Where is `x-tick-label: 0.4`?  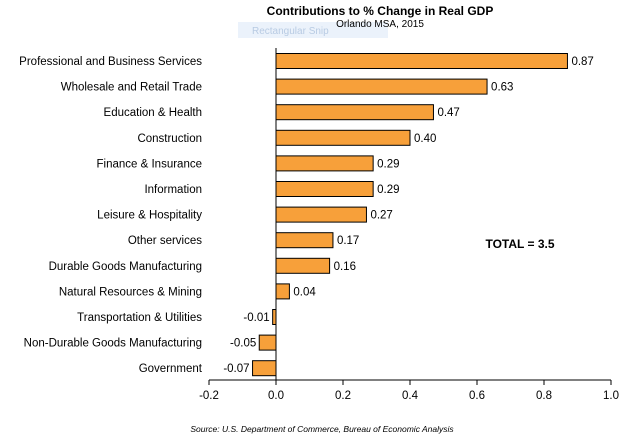
x-tick-label: 0.4 is located at coordinates (410, 396).